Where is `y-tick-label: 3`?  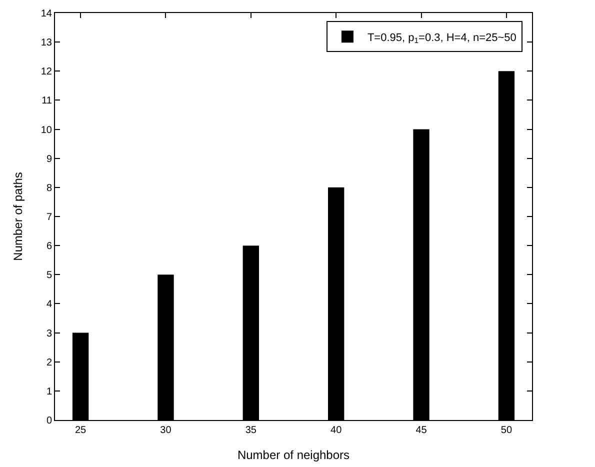
y-tick-label: 3 is located at coordinates (49, 334).